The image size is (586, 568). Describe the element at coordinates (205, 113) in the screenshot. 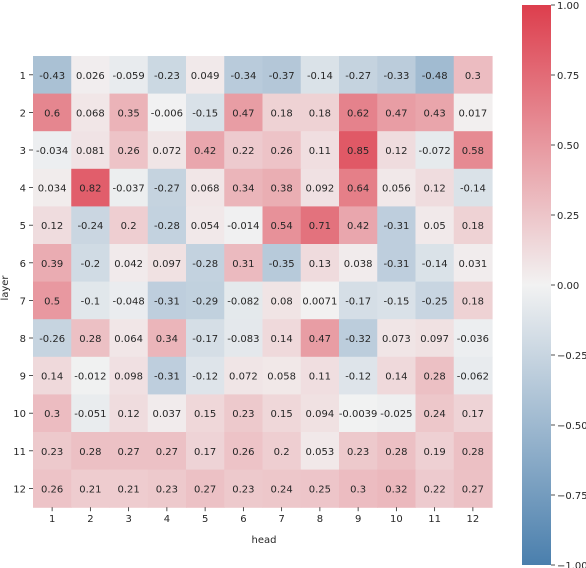

I see `cell-value-label: -0.15` at that location.